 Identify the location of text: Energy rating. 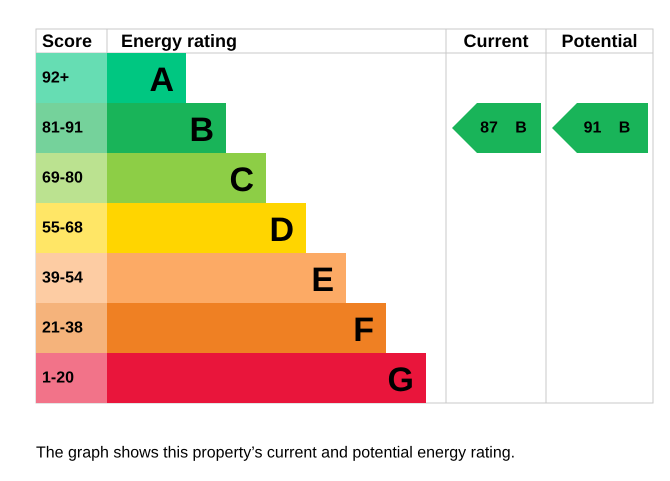
(179, 41).